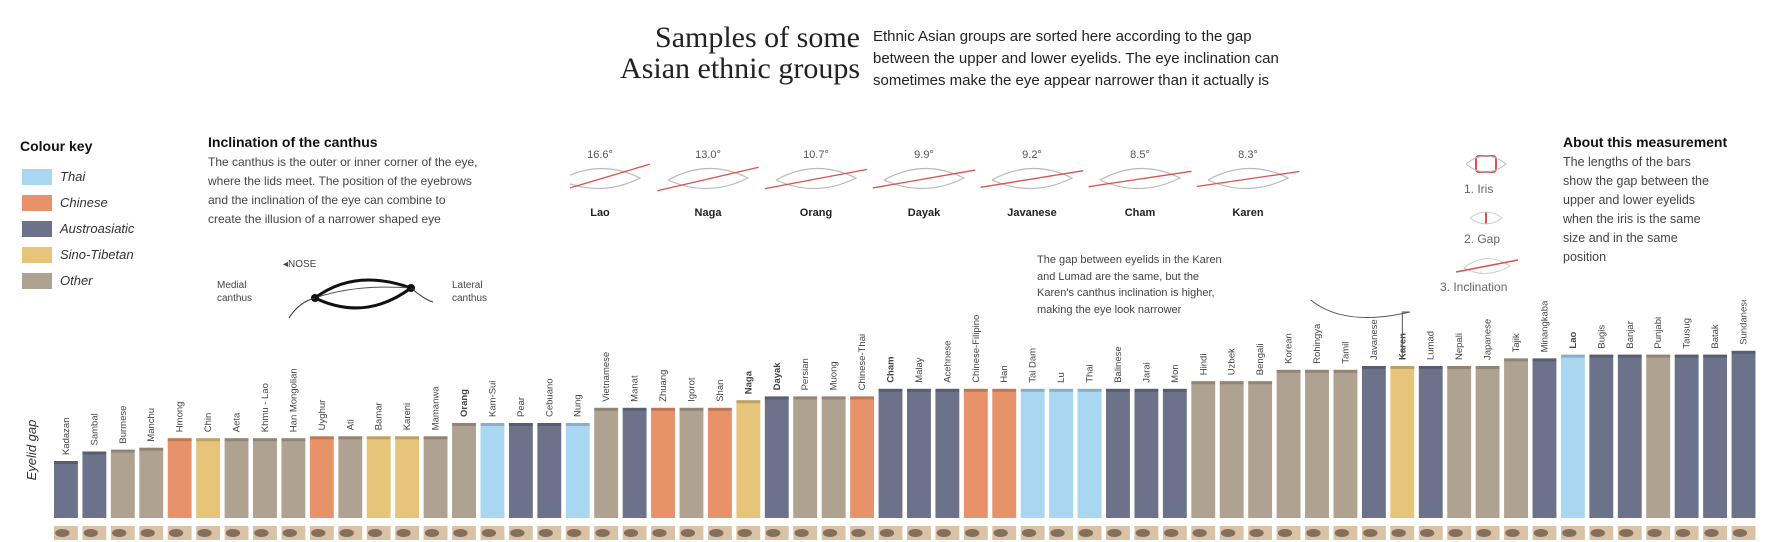  I want to click on bar-label: Zhuang, so click(663, 386).